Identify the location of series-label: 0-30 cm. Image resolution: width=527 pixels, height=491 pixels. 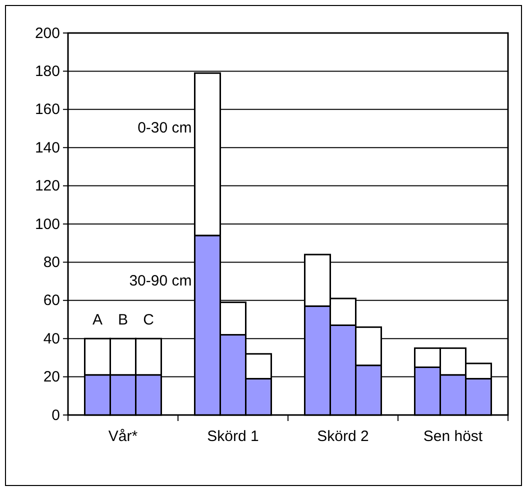
(165, 127).